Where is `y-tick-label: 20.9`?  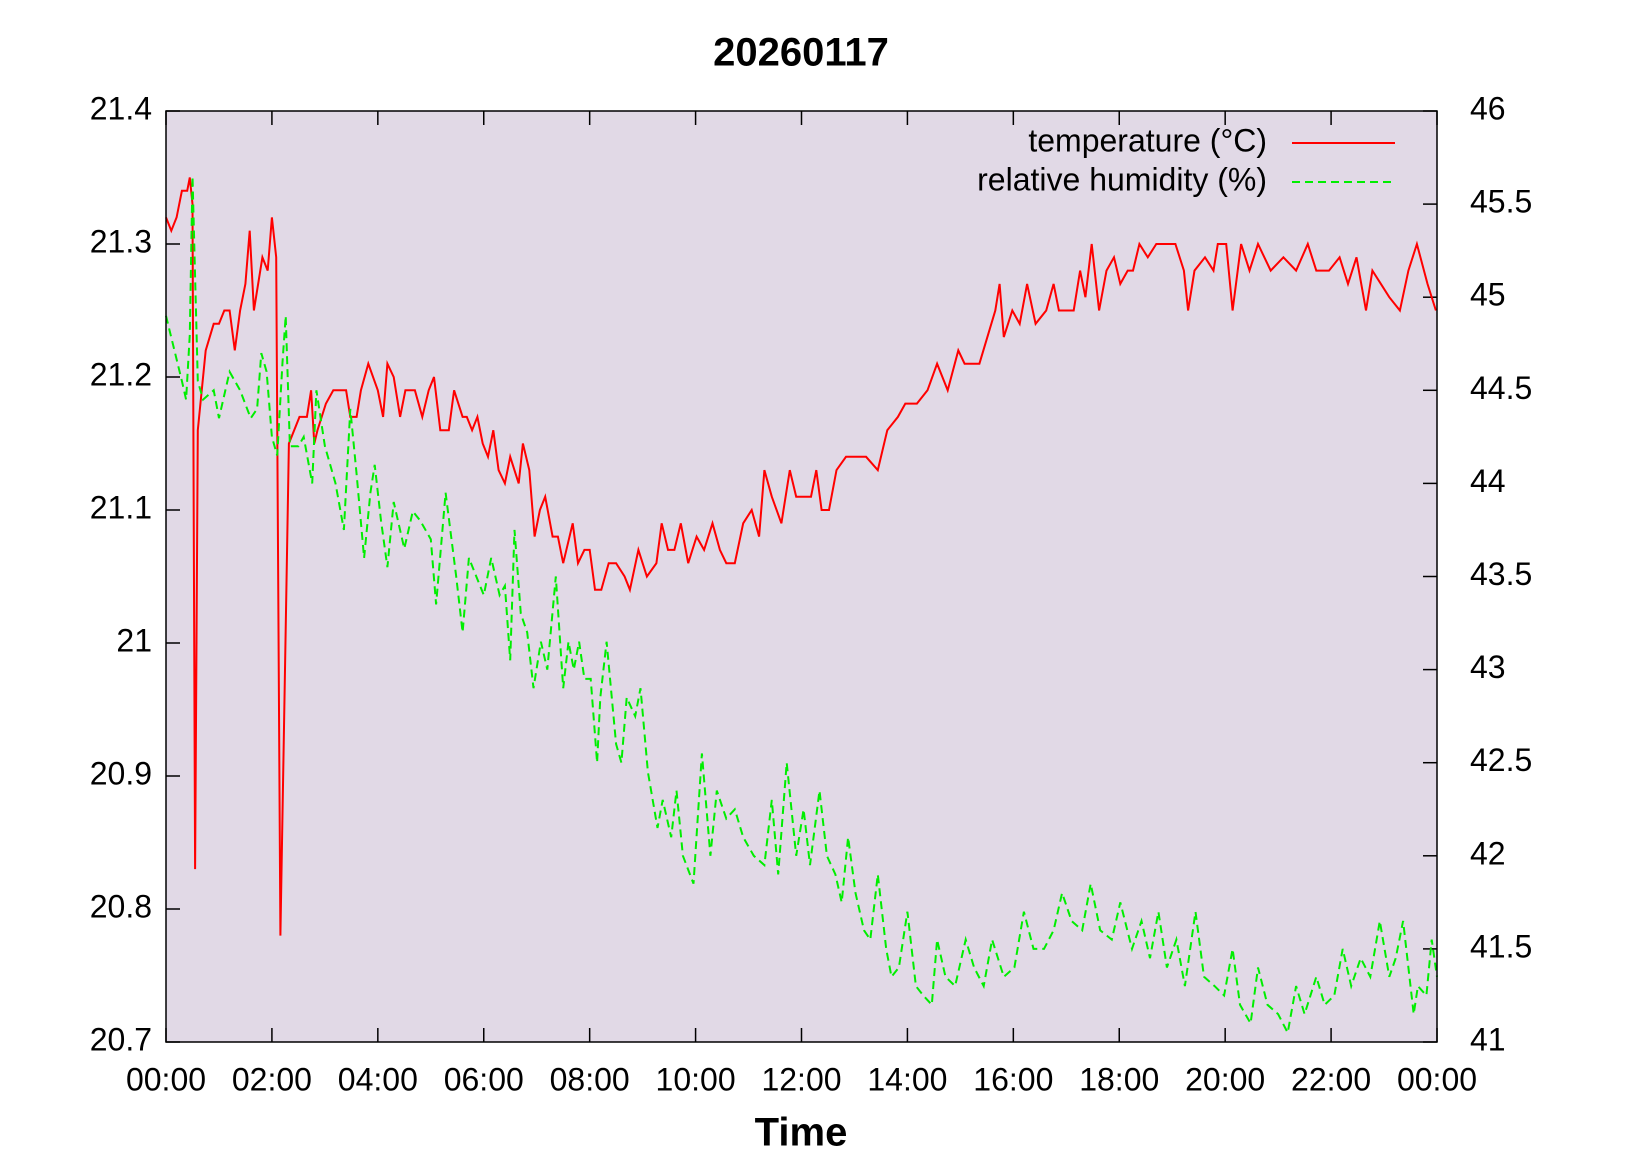
y-tick-label: 20.9 is located at coordinates (121, 773).